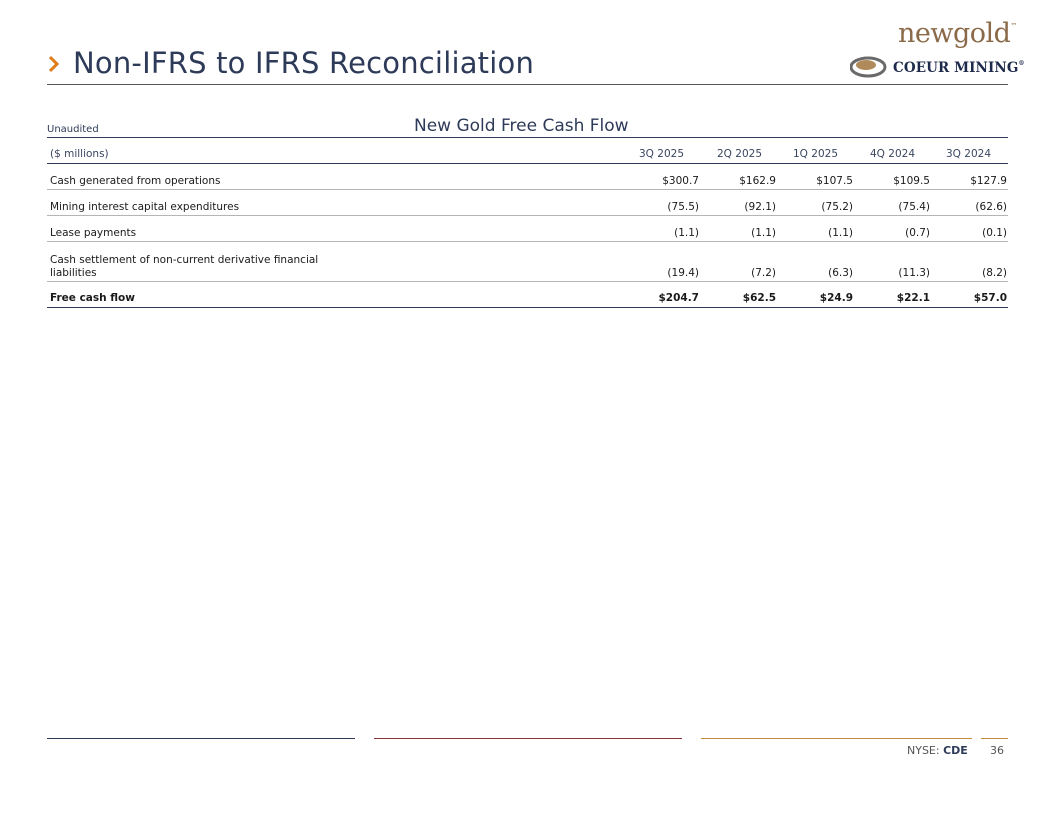  What do you see at coordinates (997, 750) in the screenshot?
I see `page-number: 36` at bounding box center [997, 750].